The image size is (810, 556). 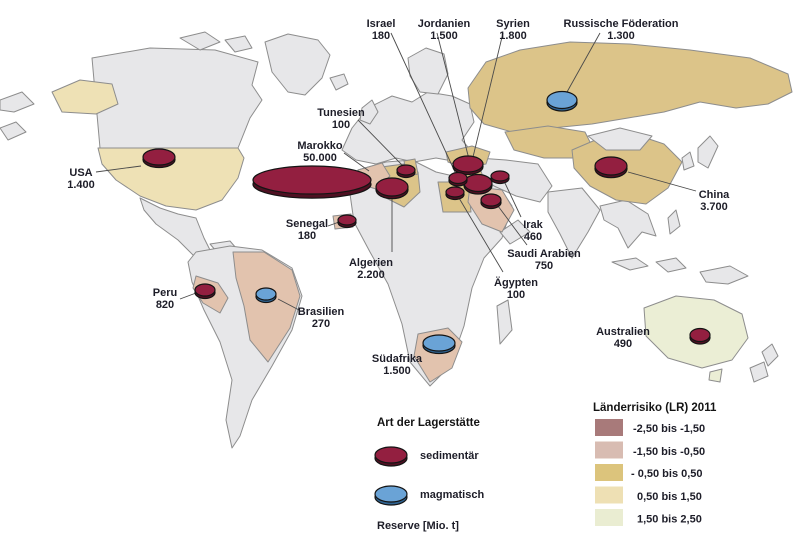 I want to click on leader-line-israel, so click(x=423, y=102).